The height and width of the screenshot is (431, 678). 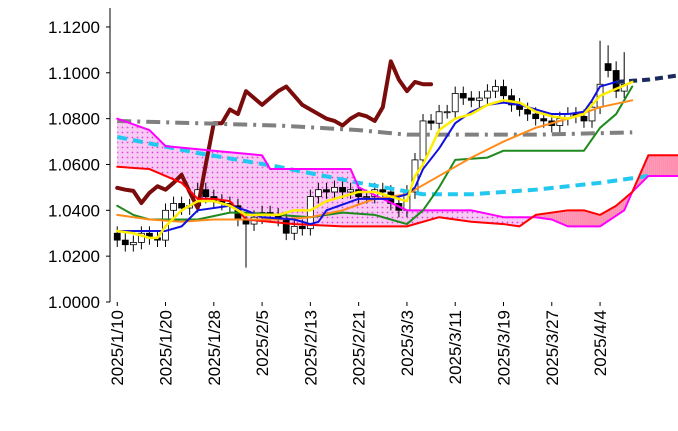 What do you see at coordinates (359, 348) in the screenshot?
I see `x-tick-label: 2025/2/21` at bounding box center [359, 348].